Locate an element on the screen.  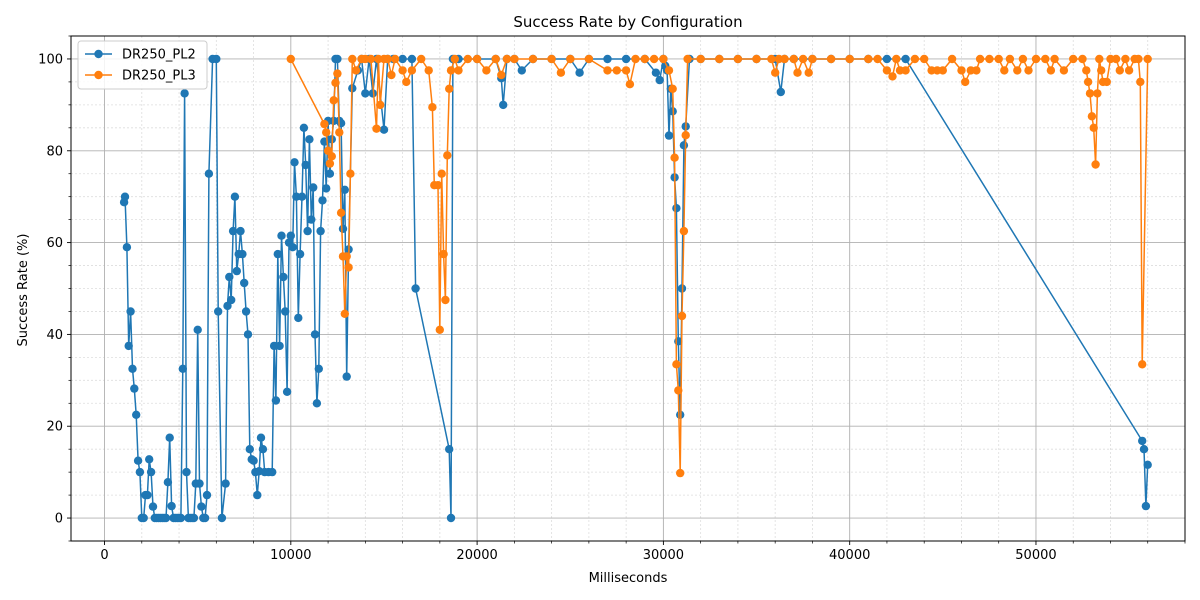
legend-marker is located at coordinates (98, 75).